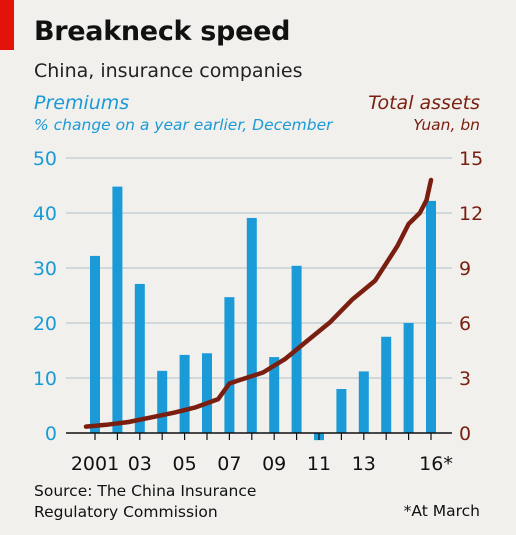 Image resolution: width=516 pixels, height=535 pixels. What do you see at coordinates (184, 393) in the screenshot?
I see `premium-bar-2005` at bounding box center [184, 393].